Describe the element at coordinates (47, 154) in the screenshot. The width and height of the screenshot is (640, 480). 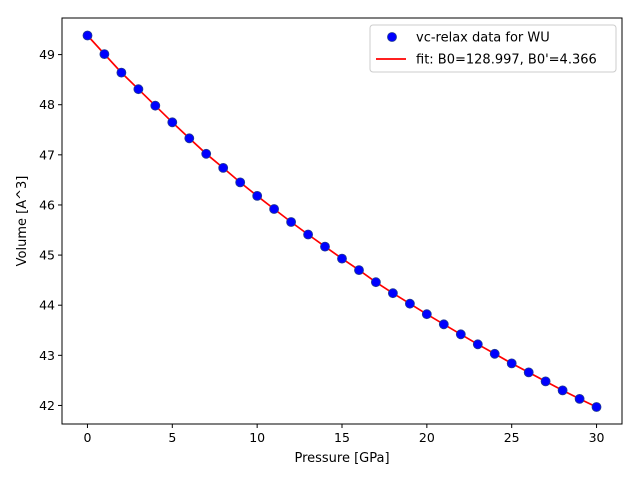
I see `y-tick-label: 47` at that location.